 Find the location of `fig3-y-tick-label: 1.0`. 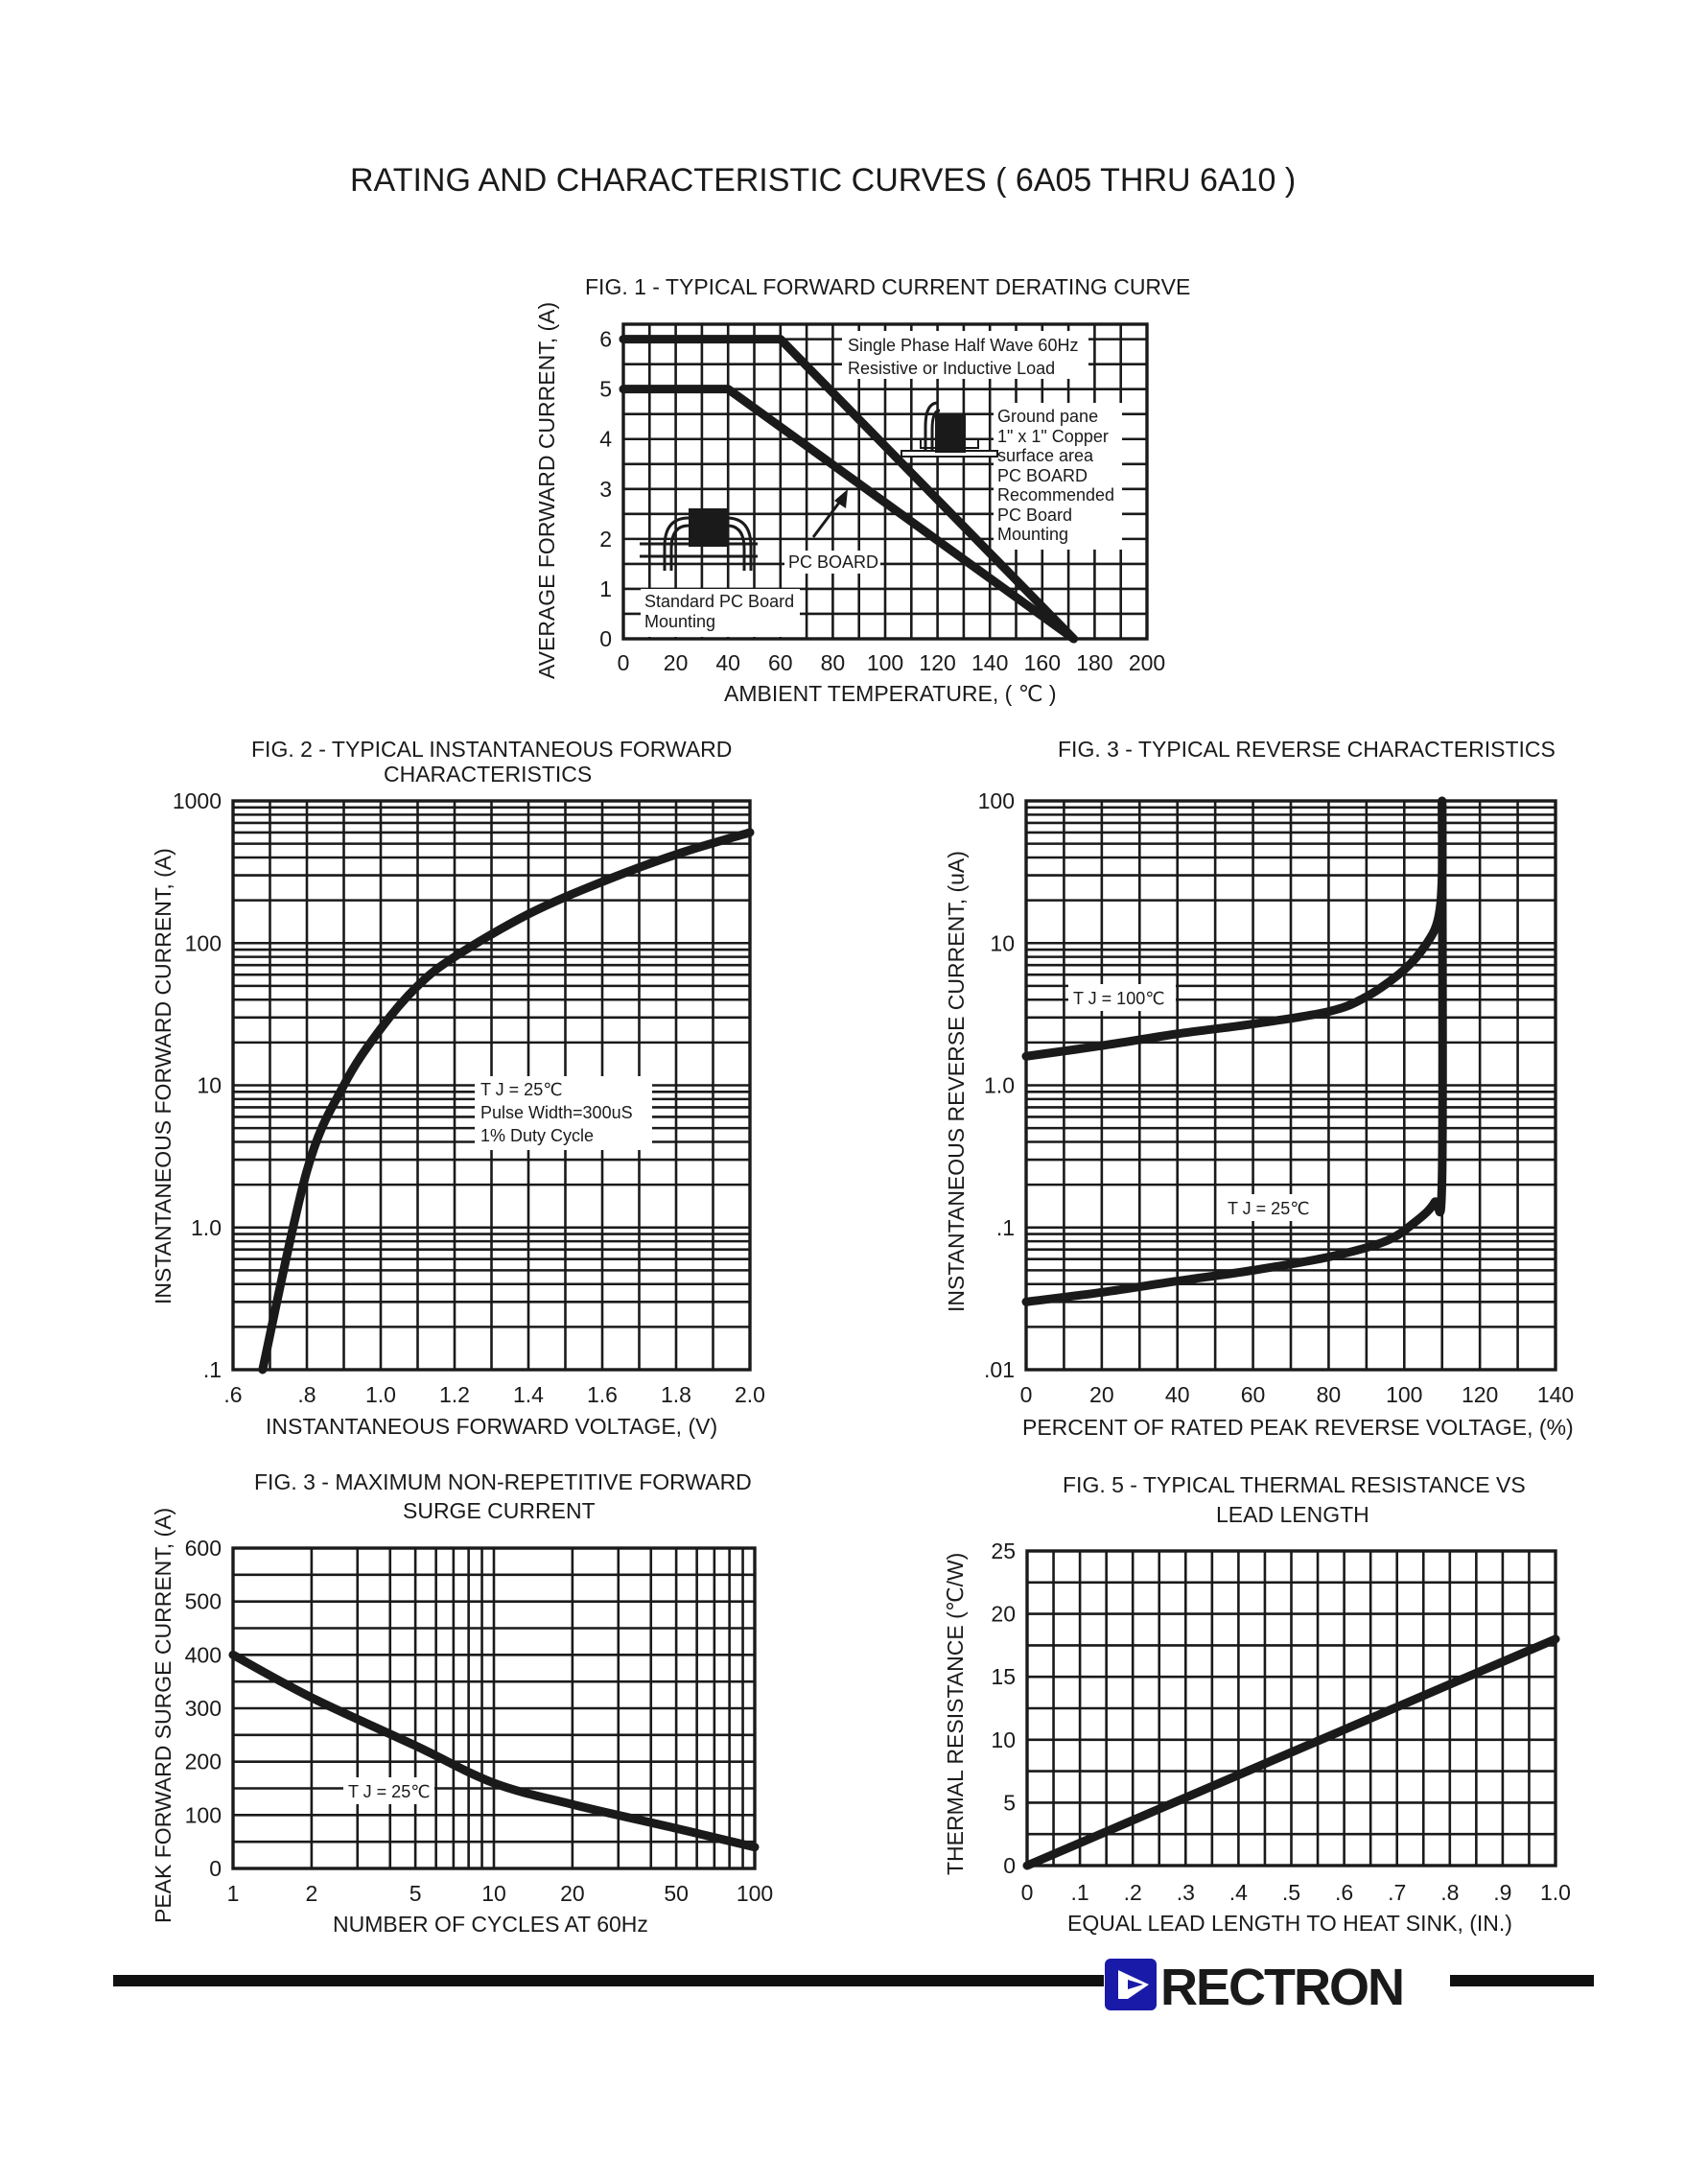

fig3-y-tick-label: 1.0 is located at coordinates (1000, 1085).